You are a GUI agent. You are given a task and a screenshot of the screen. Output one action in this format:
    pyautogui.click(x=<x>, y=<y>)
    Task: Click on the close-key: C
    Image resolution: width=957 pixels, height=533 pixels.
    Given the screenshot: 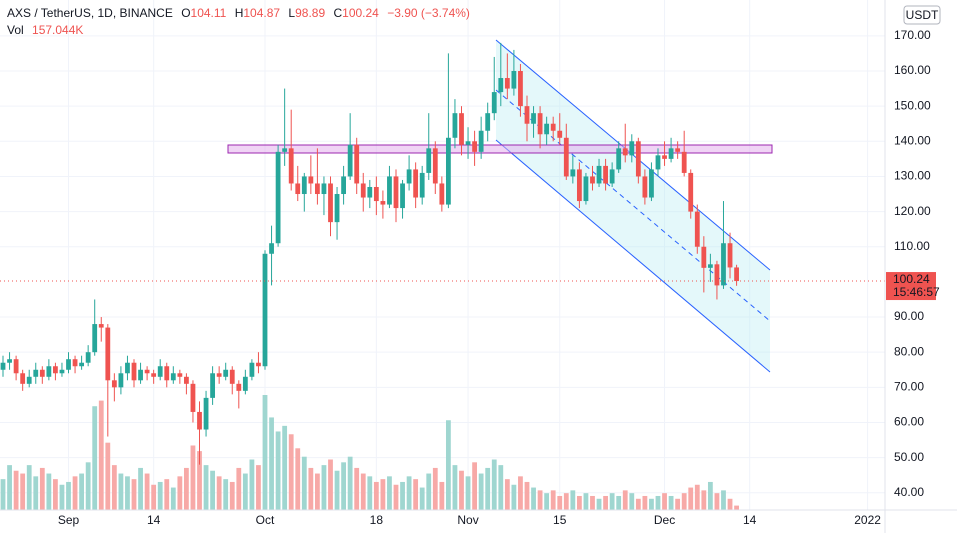 What is the action you would take?
    pyautogui.click(x=337, y=13)
    